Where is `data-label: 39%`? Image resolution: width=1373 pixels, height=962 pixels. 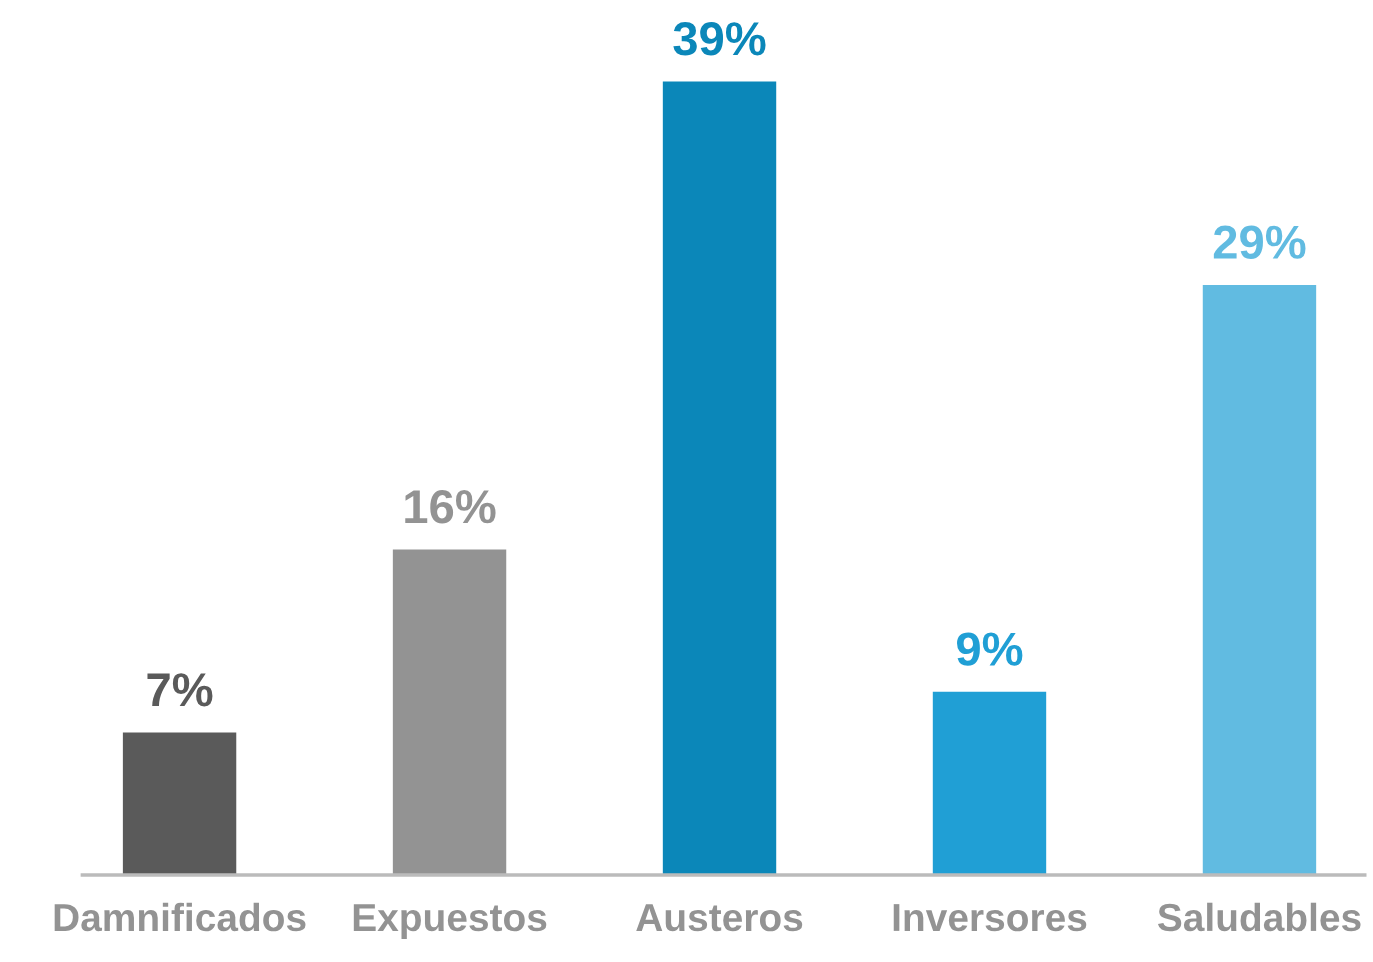
data-label: 39% is located at coordinates (719, 39).